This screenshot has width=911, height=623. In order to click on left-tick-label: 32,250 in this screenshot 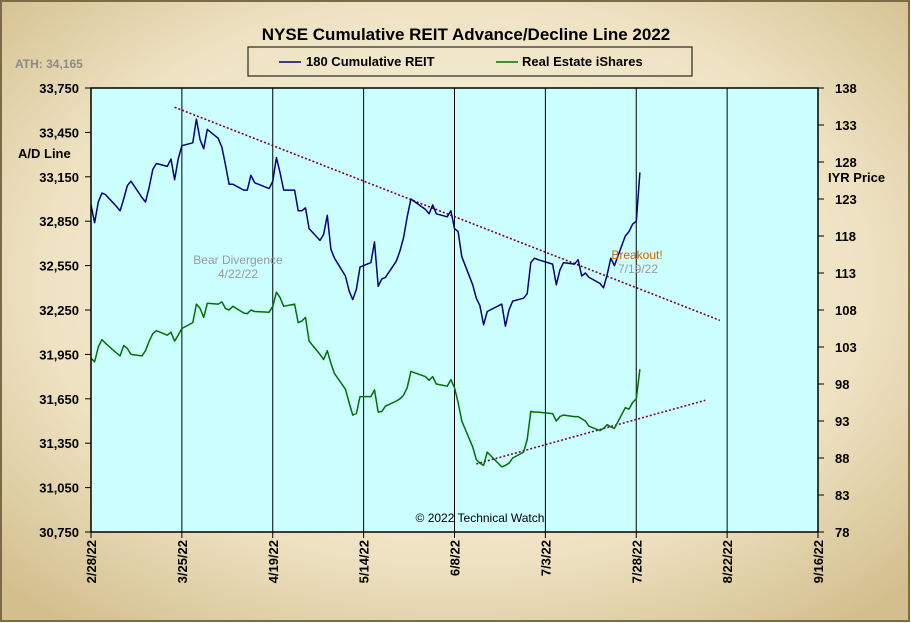, I will do `click(59, 310)`.